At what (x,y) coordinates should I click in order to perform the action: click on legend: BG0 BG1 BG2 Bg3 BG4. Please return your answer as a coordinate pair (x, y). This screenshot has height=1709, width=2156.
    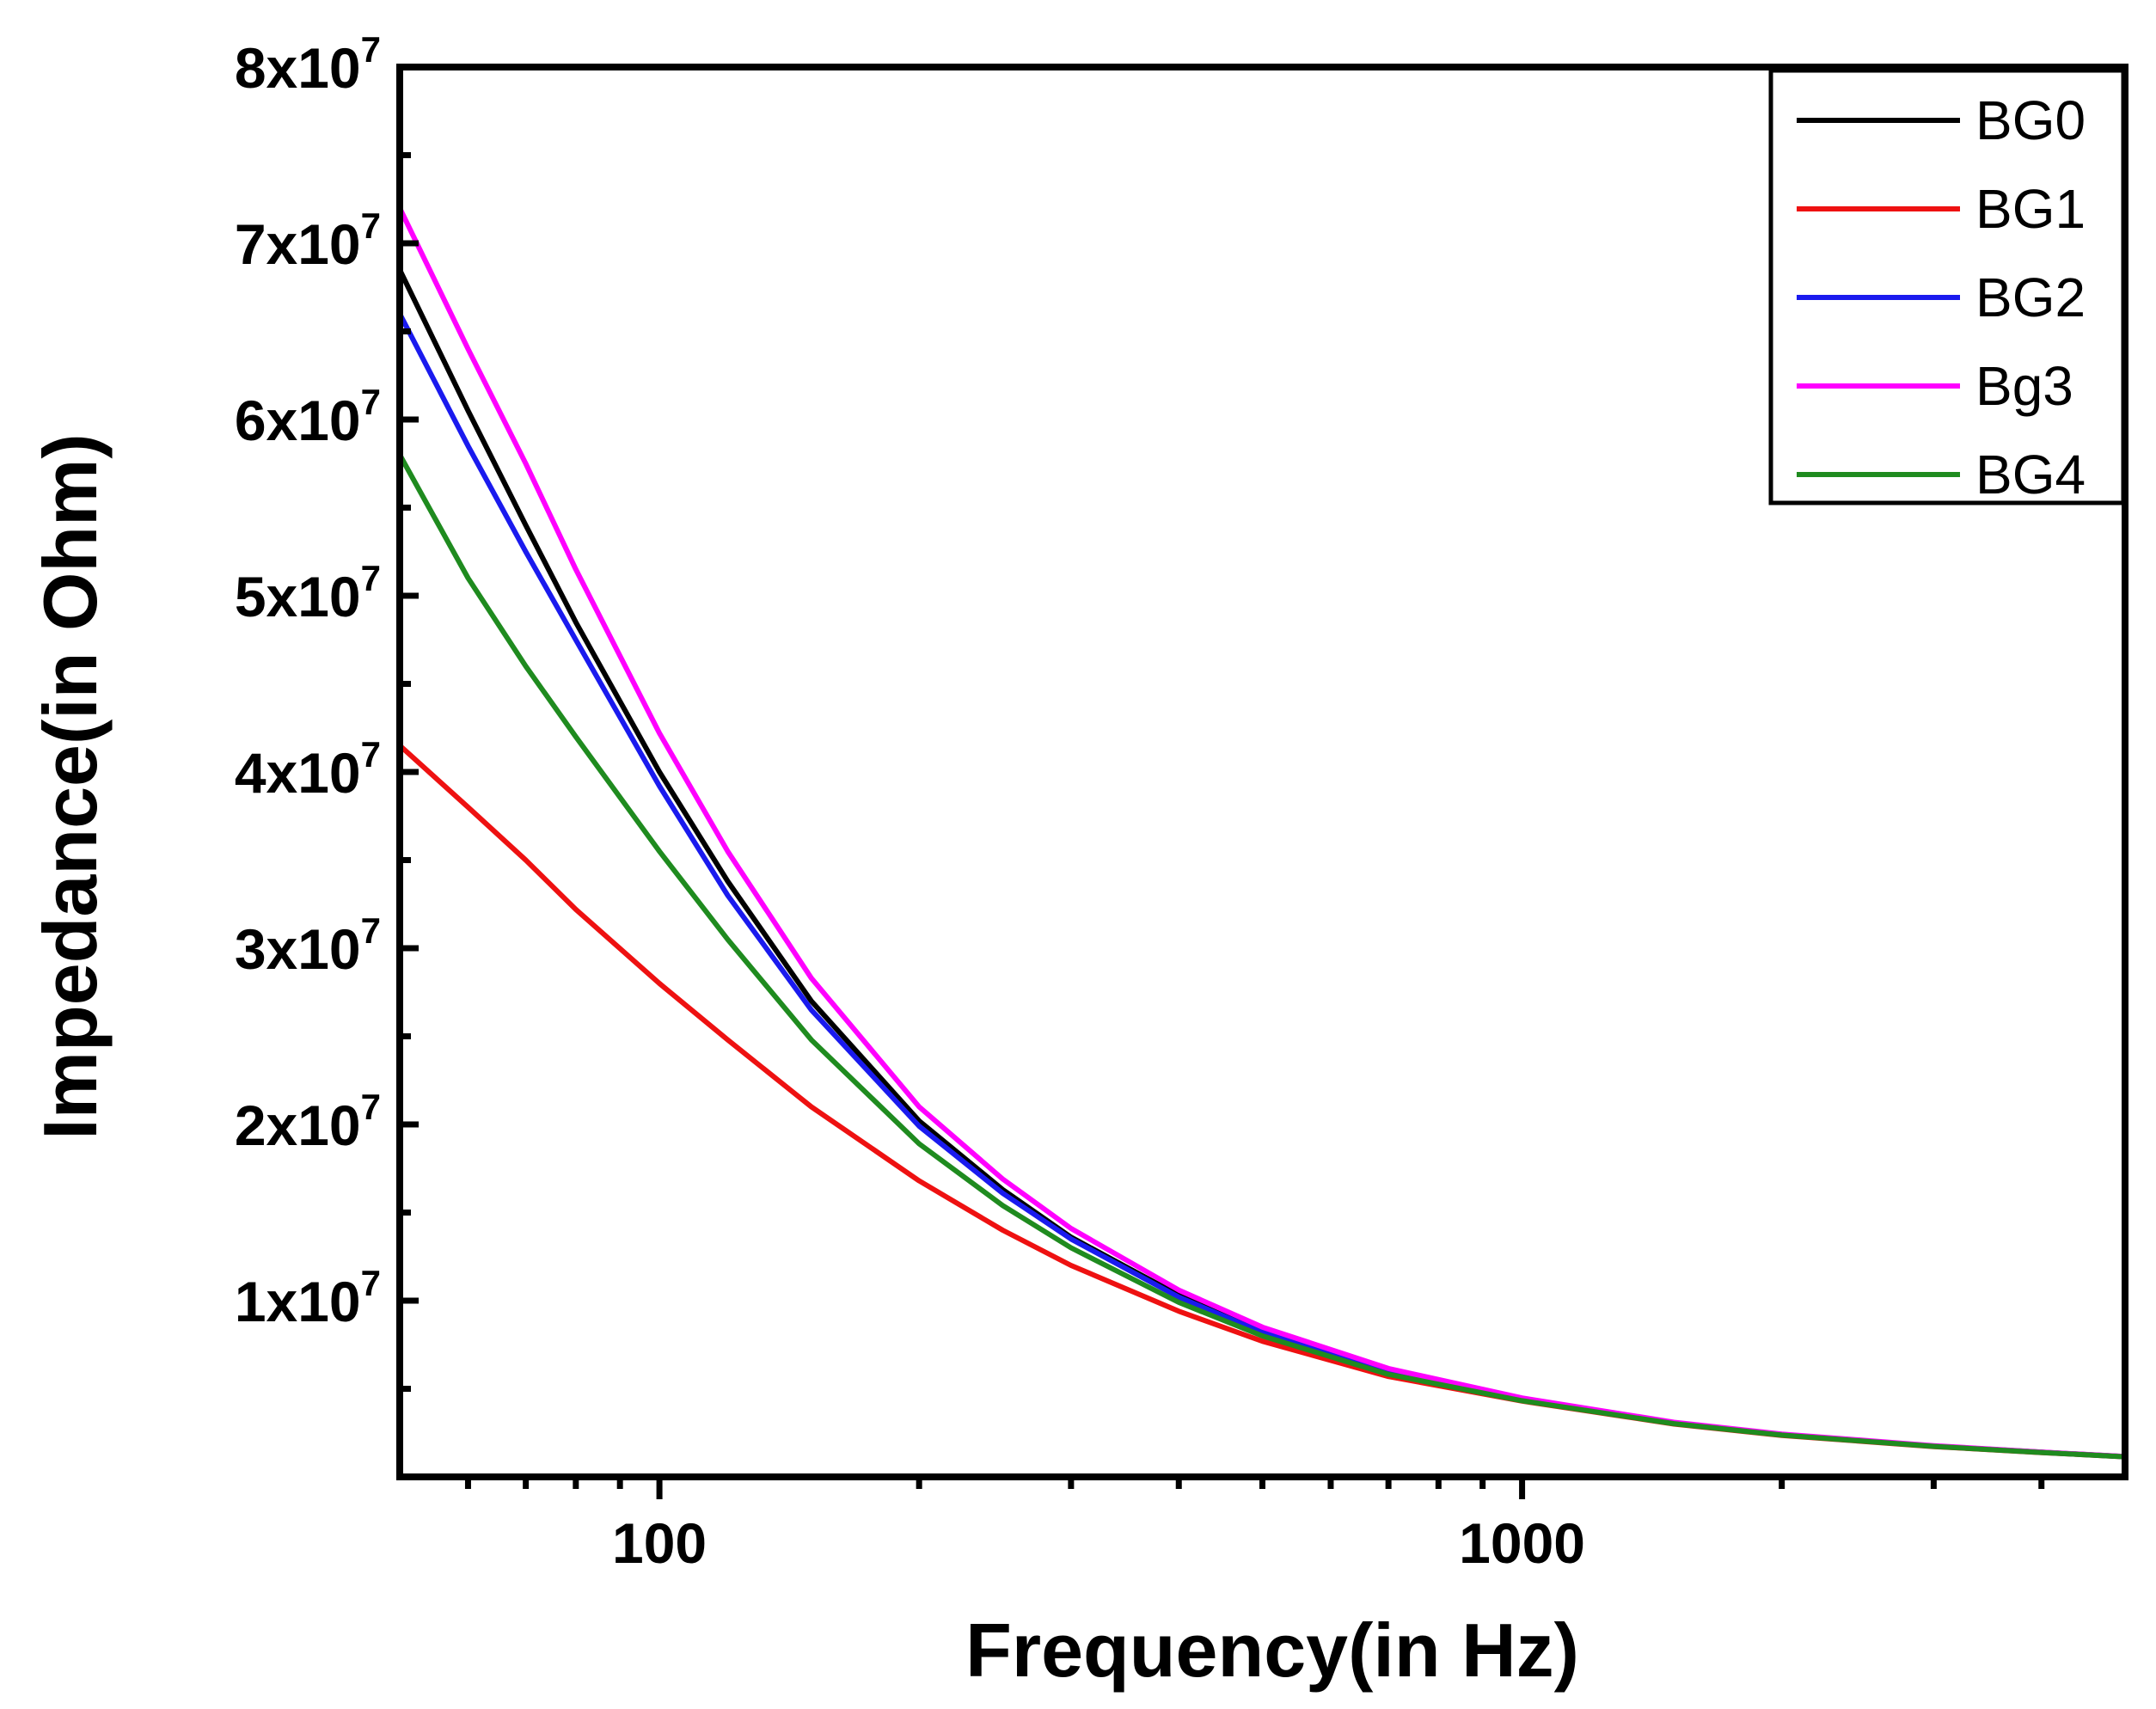
    Looking at the image, I should click on (1947, 286).